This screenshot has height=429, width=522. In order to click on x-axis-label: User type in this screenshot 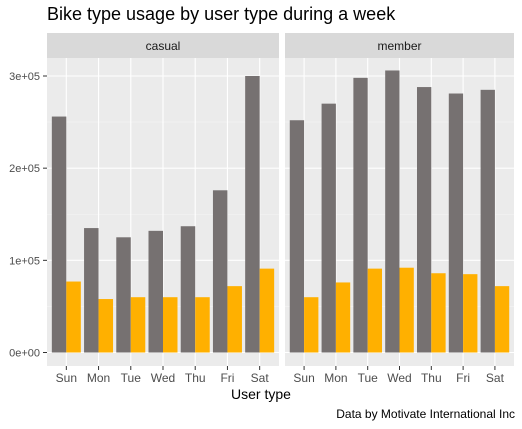, I will do `click(261, 394)`.